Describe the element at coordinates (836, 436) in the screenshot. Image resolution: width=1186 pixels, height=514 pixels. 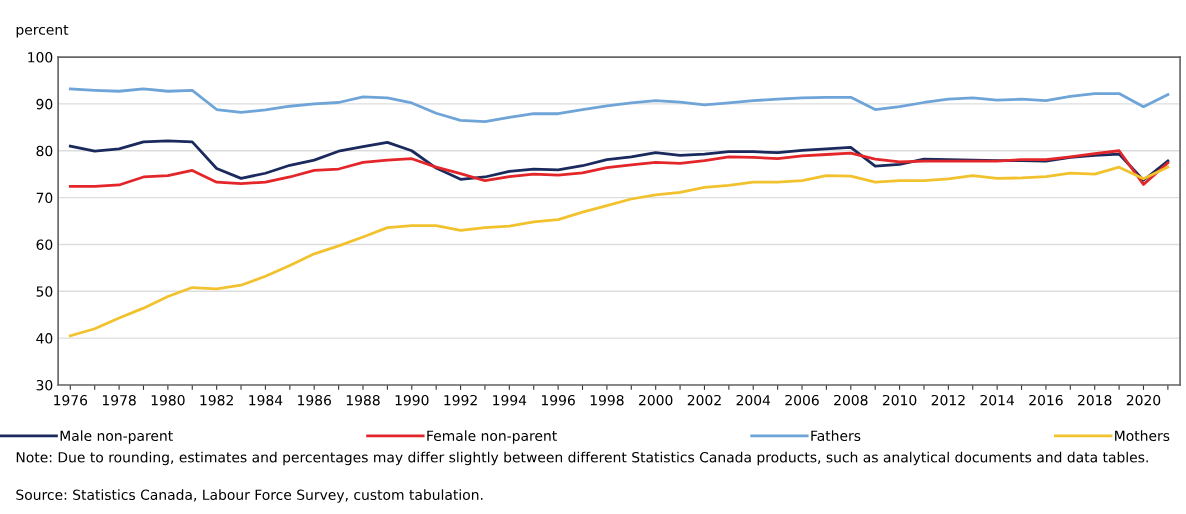
I see `legend-label: Fathers` at that location.